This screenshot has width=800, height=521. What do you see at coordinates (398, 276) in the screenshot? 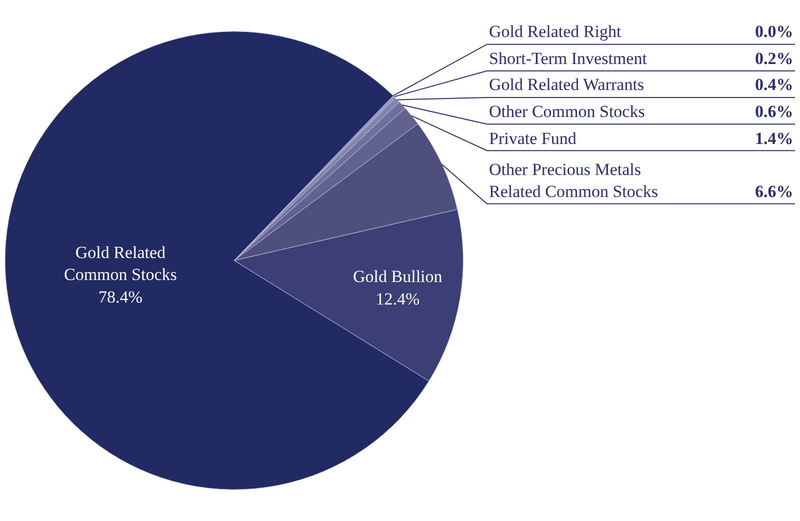
I see `slice-label: Gold Bullion` at bounding box center [398, 276].